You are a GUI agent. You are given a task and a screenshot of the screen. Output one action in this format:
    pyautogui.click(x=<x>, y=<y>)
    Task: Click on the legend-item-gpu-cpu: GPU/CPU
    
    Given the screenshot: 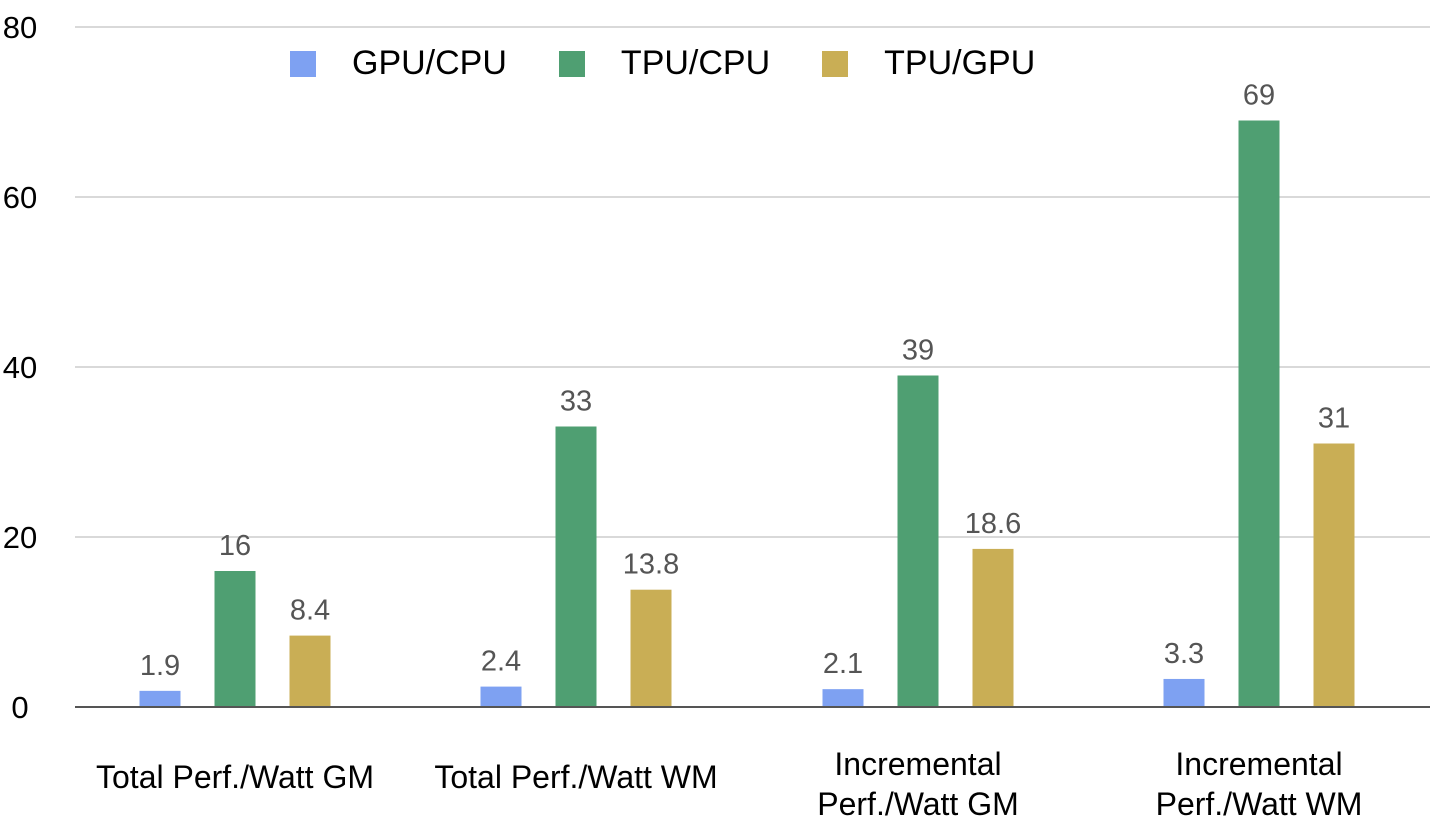 What is the action you would take?
    pyautogui.click(x=398, y=63)
    